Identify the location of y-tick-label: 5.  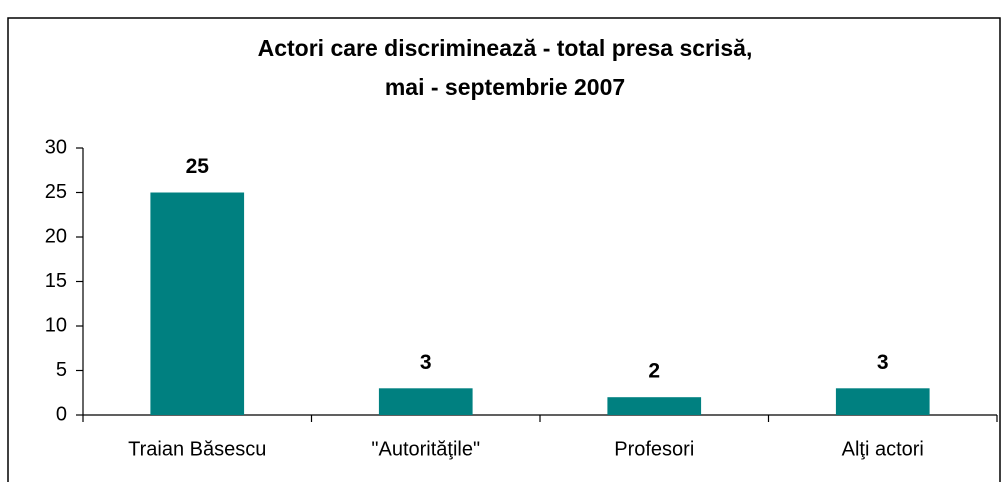
(61, 370).